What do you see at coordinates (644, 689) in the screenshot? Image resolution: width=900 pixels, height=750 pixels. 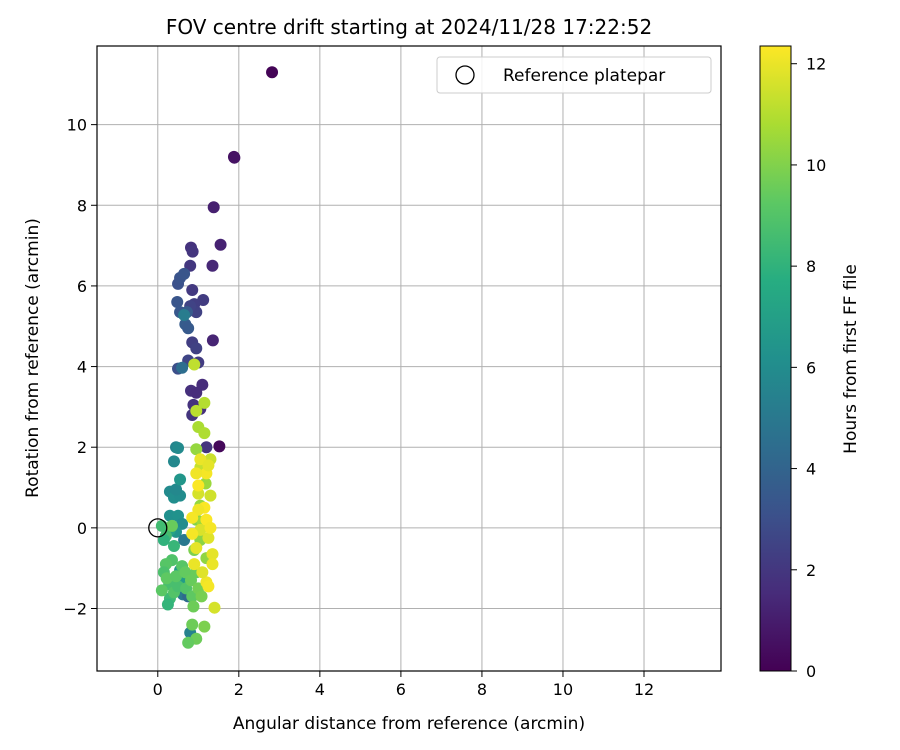 I see `x-tick-label: 12` at bounding box center [644, 689].